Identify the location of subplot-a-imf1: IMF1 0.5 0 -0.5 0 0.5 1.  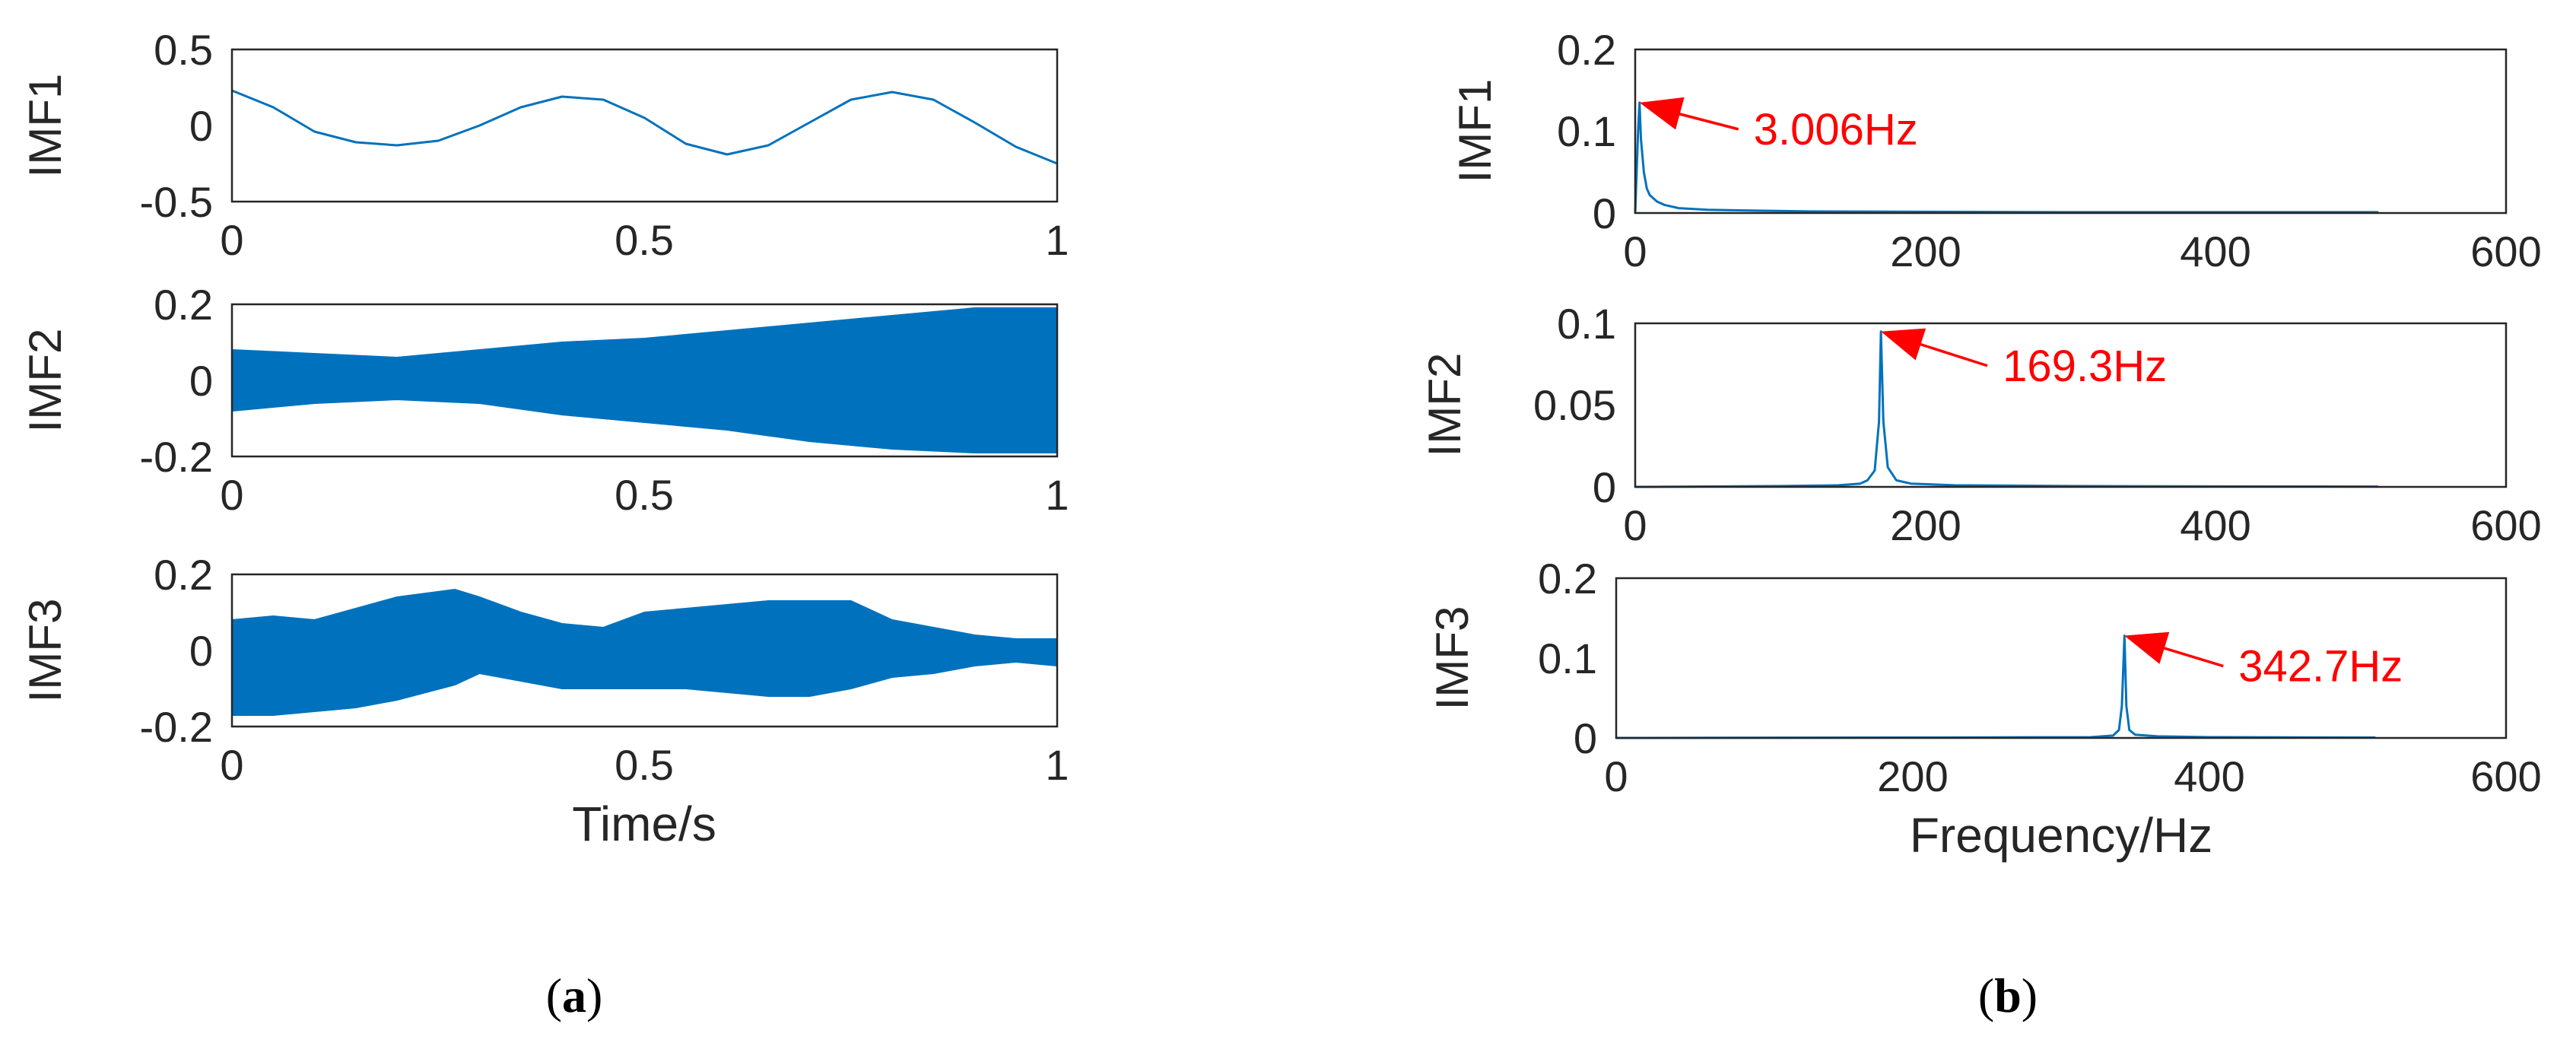
(544, 145).